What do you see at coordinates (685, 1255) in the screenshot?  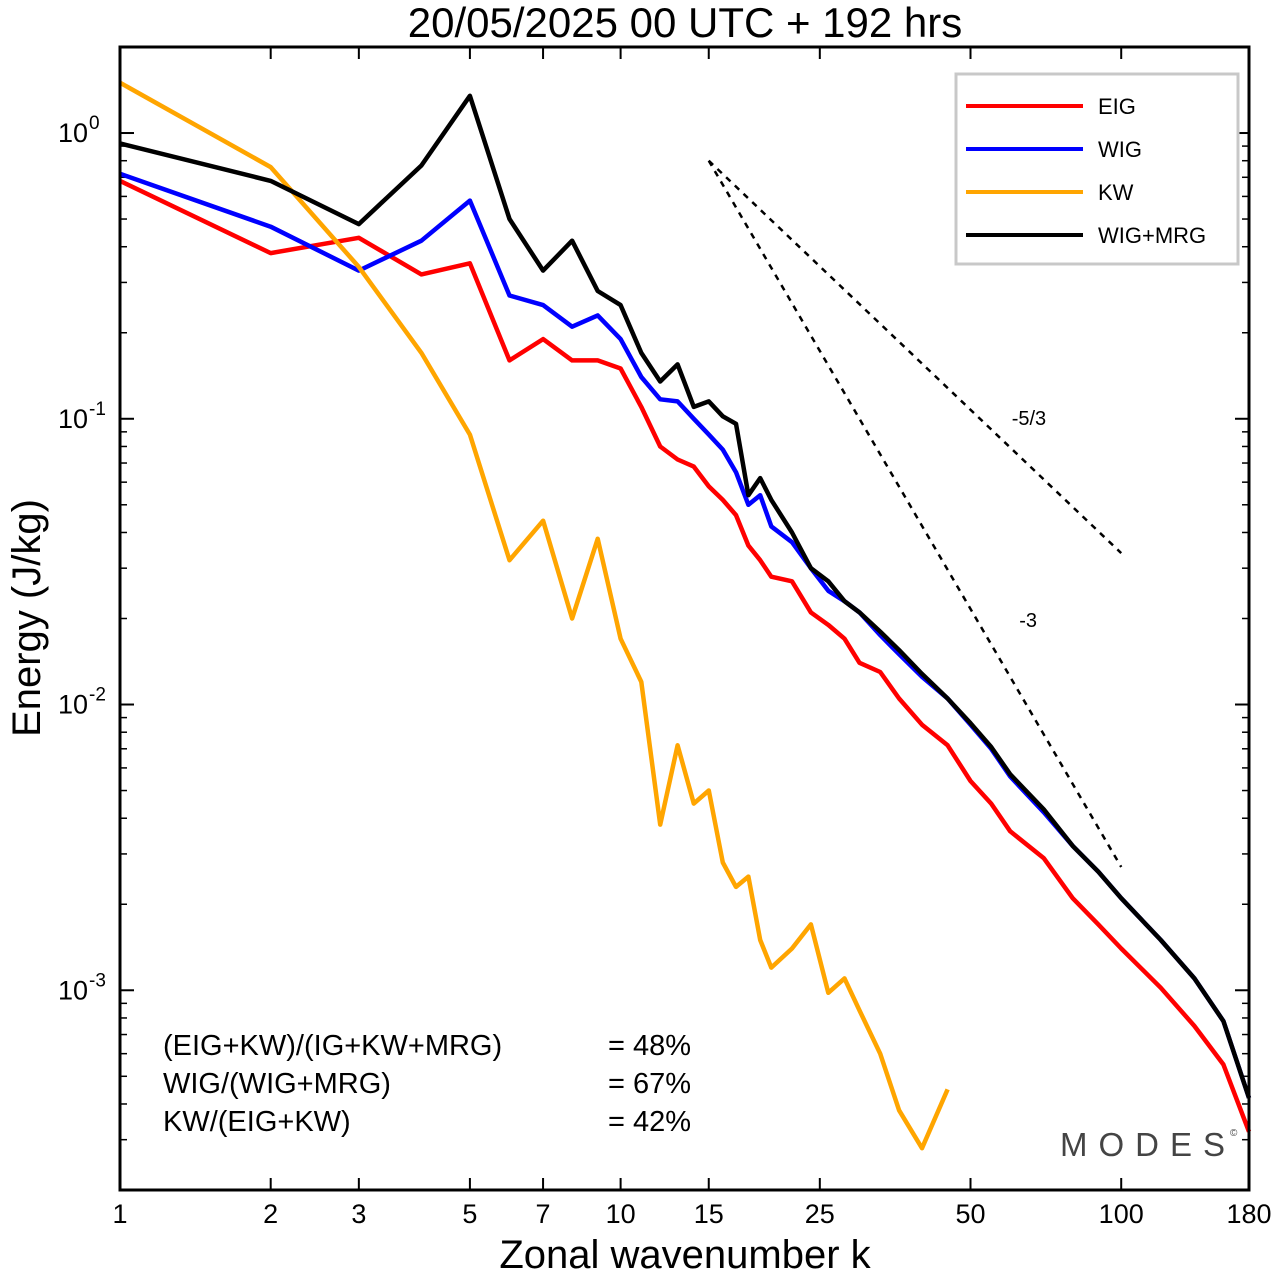 I see `x-axis-label: Zonal wavenumber k` at bounding box center [685, 1255].